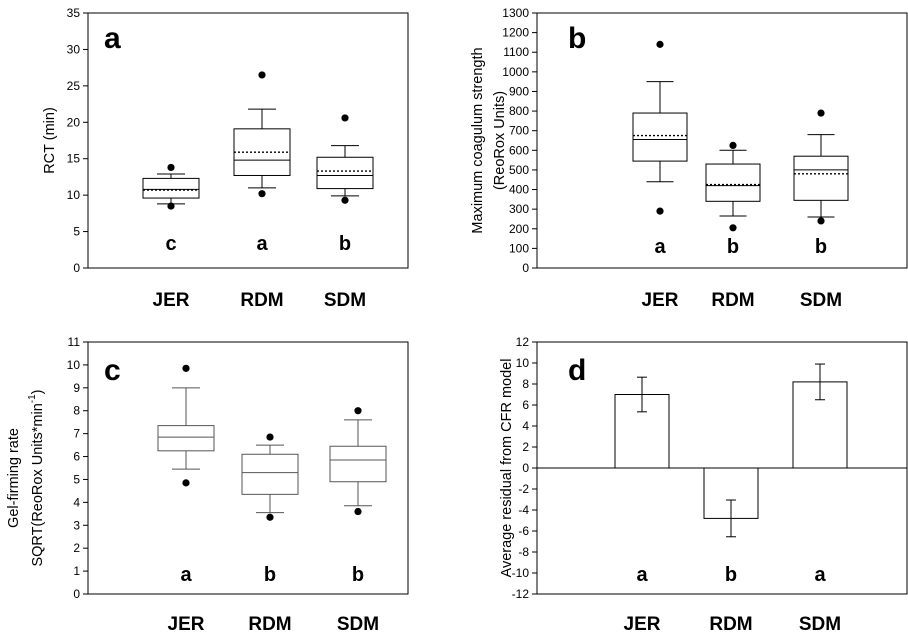 The image size is (908, 636). Describe the element at coordinates (642, 422) in the screenshot. I see `bar-JER` at that location.